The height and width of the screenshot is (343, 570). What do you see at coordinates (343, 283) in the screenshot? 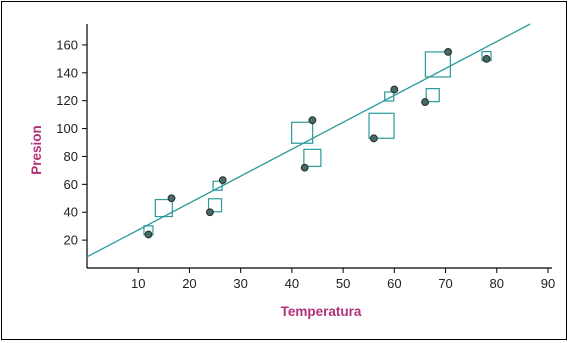
I see `x-tick-label: 50` at bounding box center [343, 283].